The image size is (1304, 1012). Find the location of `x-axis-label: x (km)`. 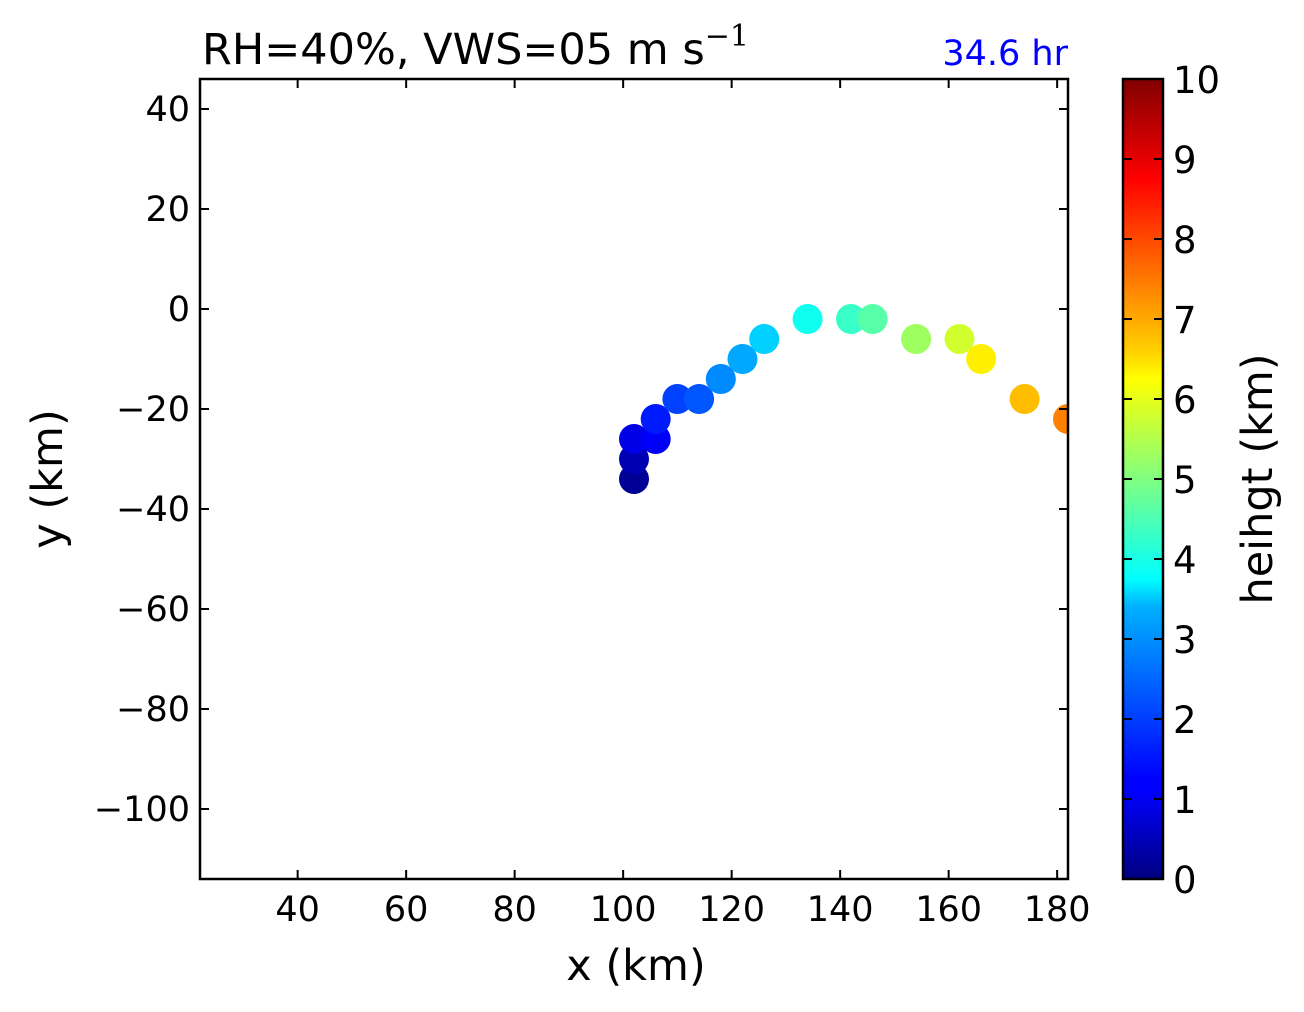

x-axis-label: x (km) is located at coordinates (635, 966).